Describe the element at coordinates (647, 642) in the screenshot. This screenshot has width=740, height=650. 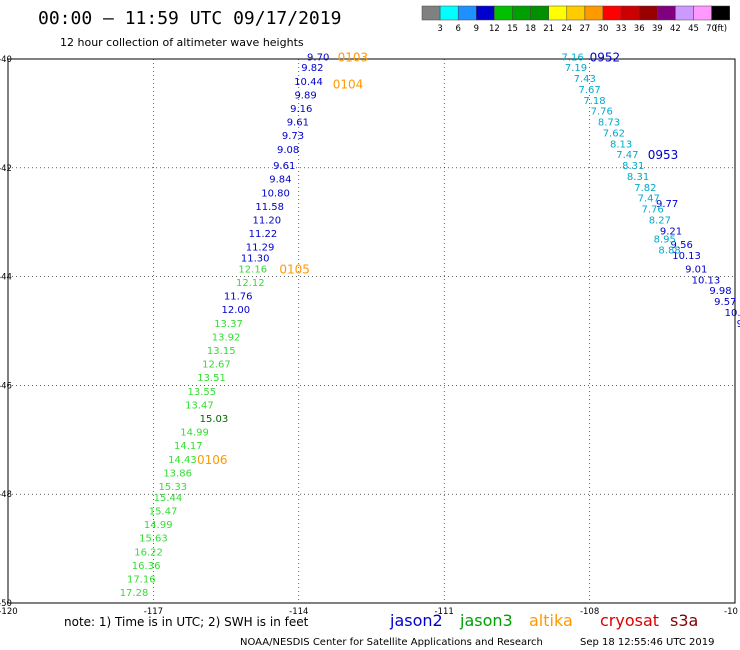
I see `timestamp-text: Sep 18 12:55:46 UTC 2019` at that location.